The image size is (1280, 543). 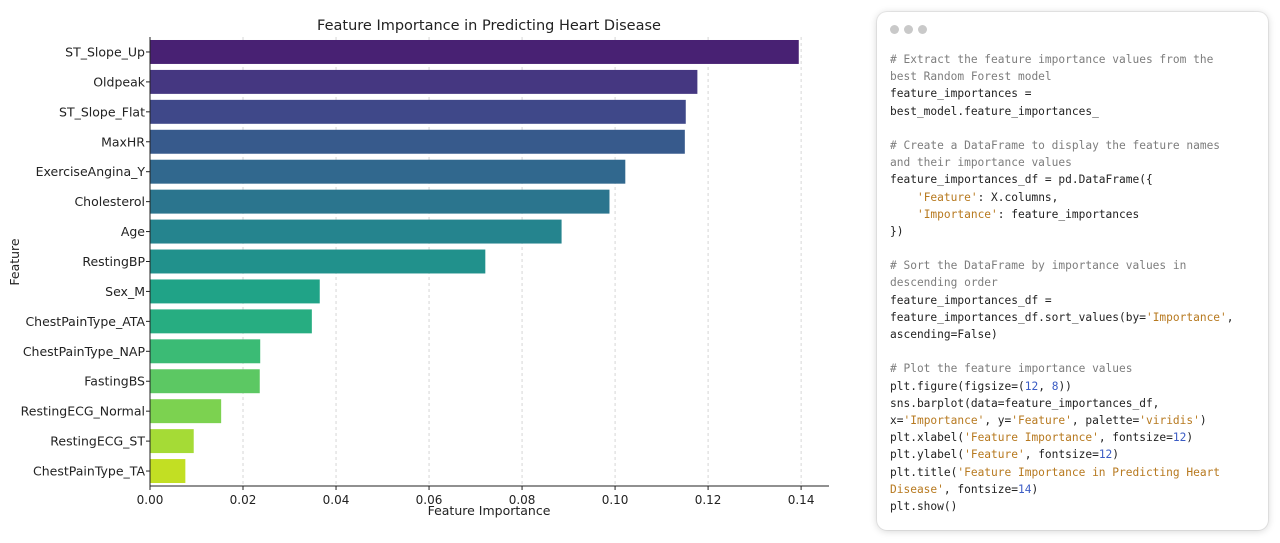 What do you see at coordinates (109, 201) in the screenshot?
I see `y-tick-label: Cholesterol` at bounding box center [109, 201].